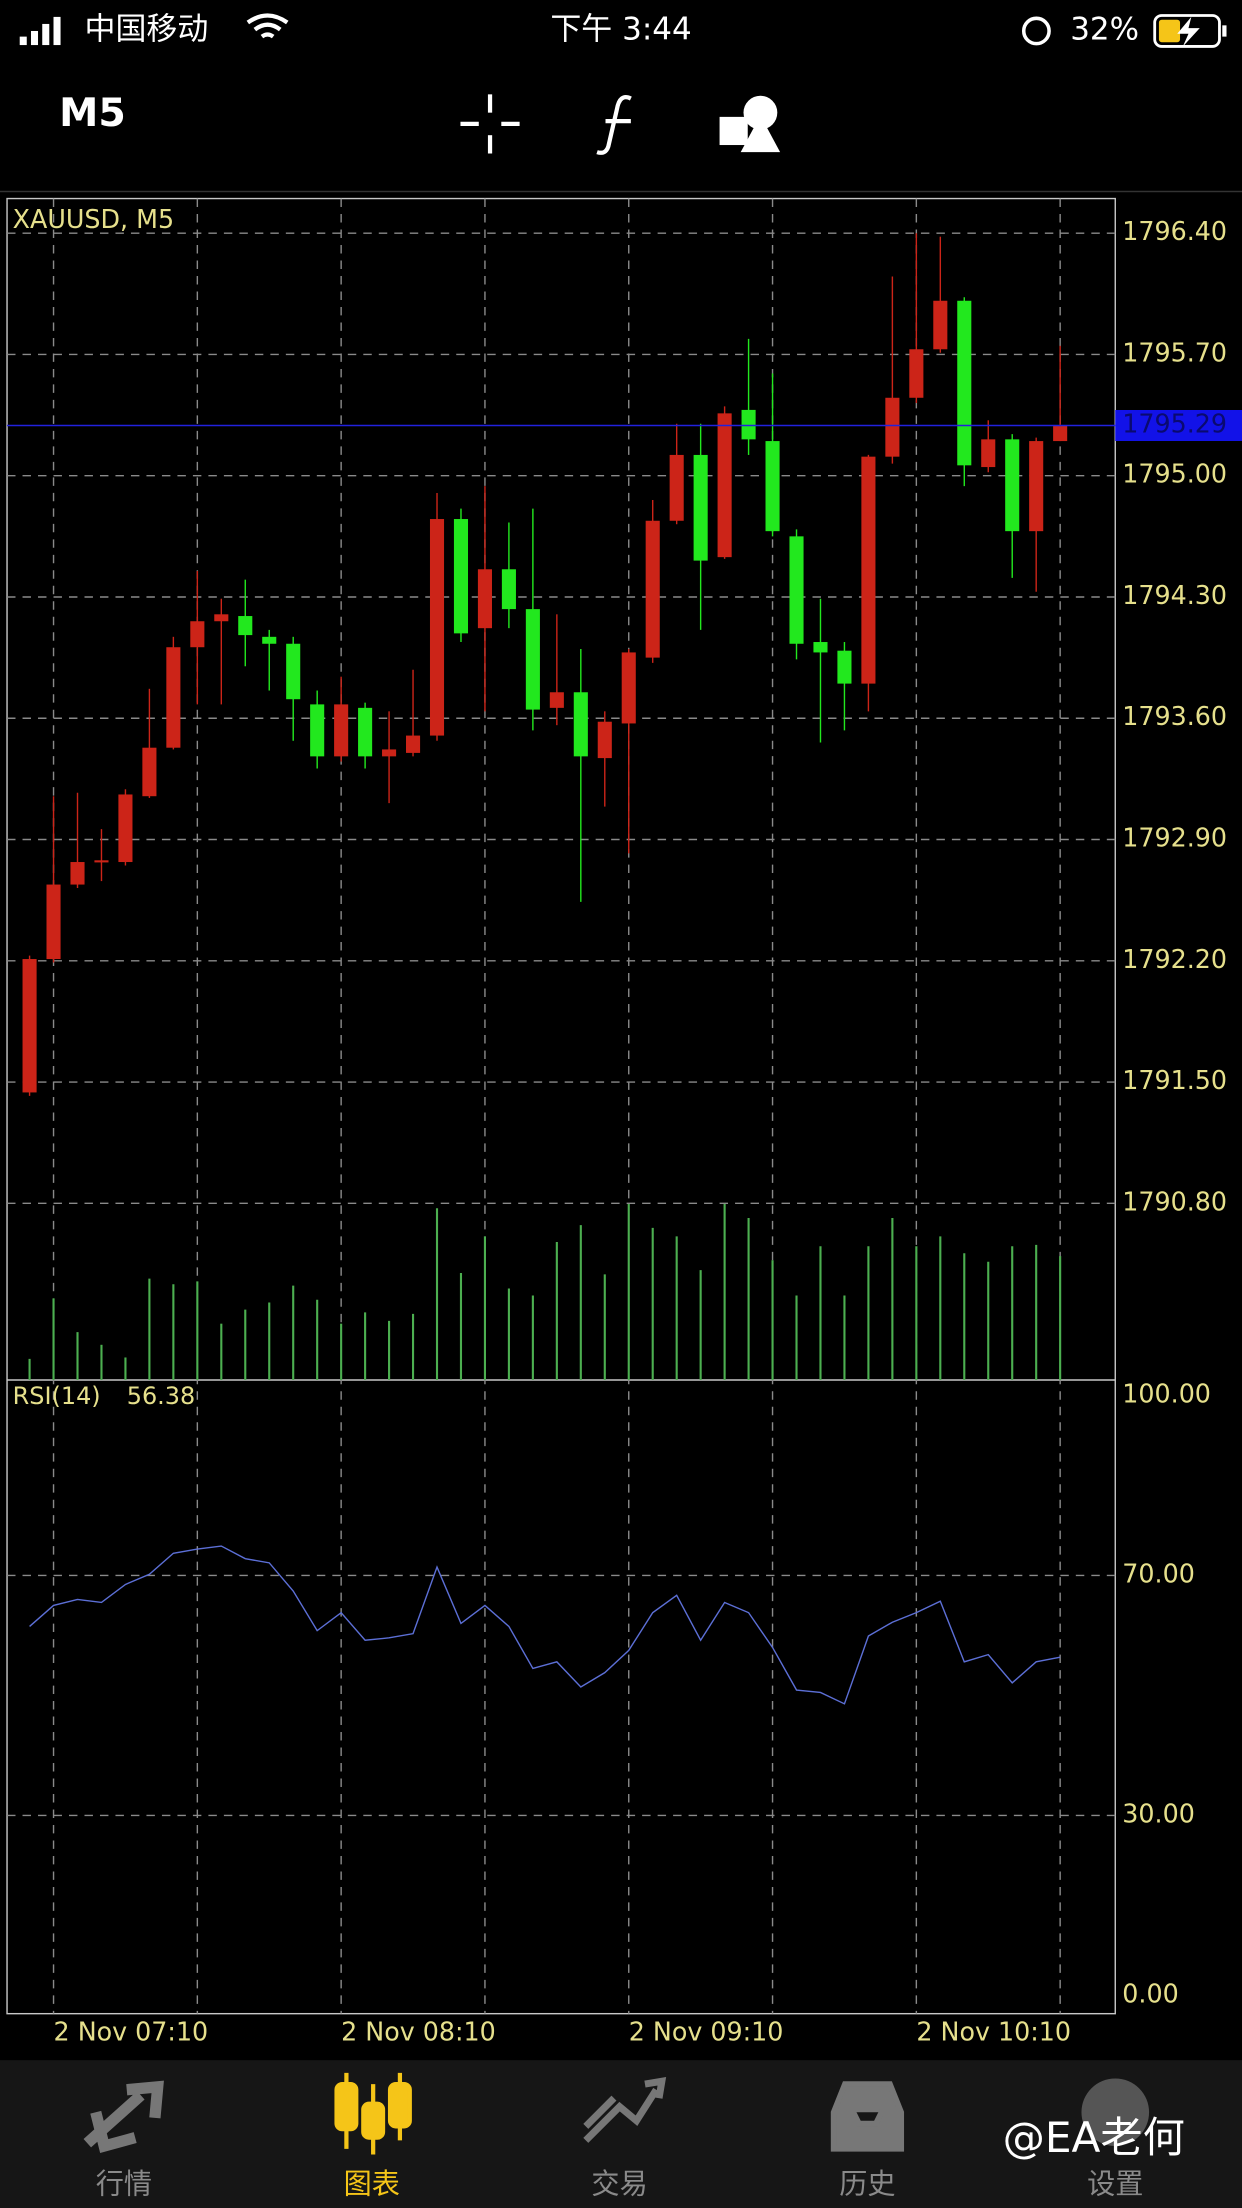 The width and height of the screenshot is (1242, 2208). I want to click on history-icon, so click(867, 2116).